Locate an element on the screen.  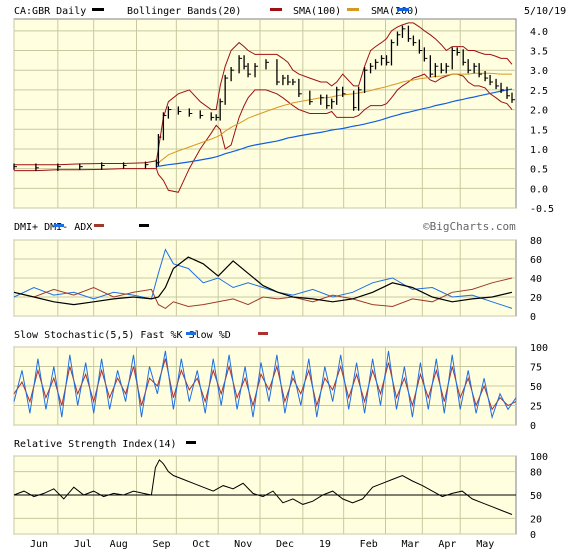
month-label: Feb is located at coordinates (369, 544).